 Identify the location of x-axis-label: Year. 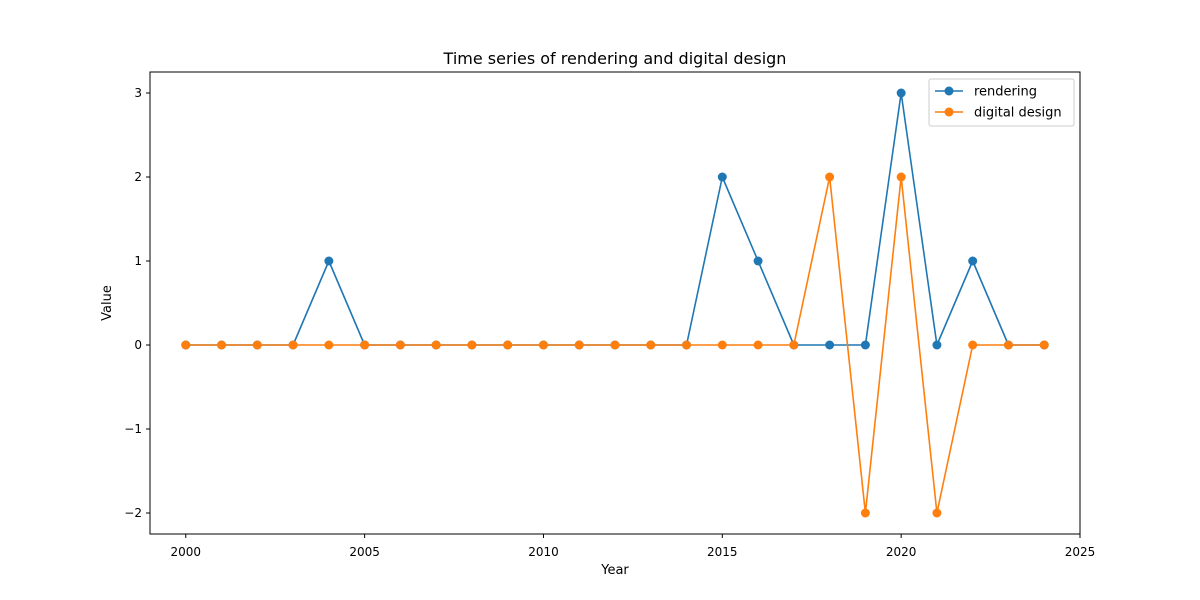
(614, 570).